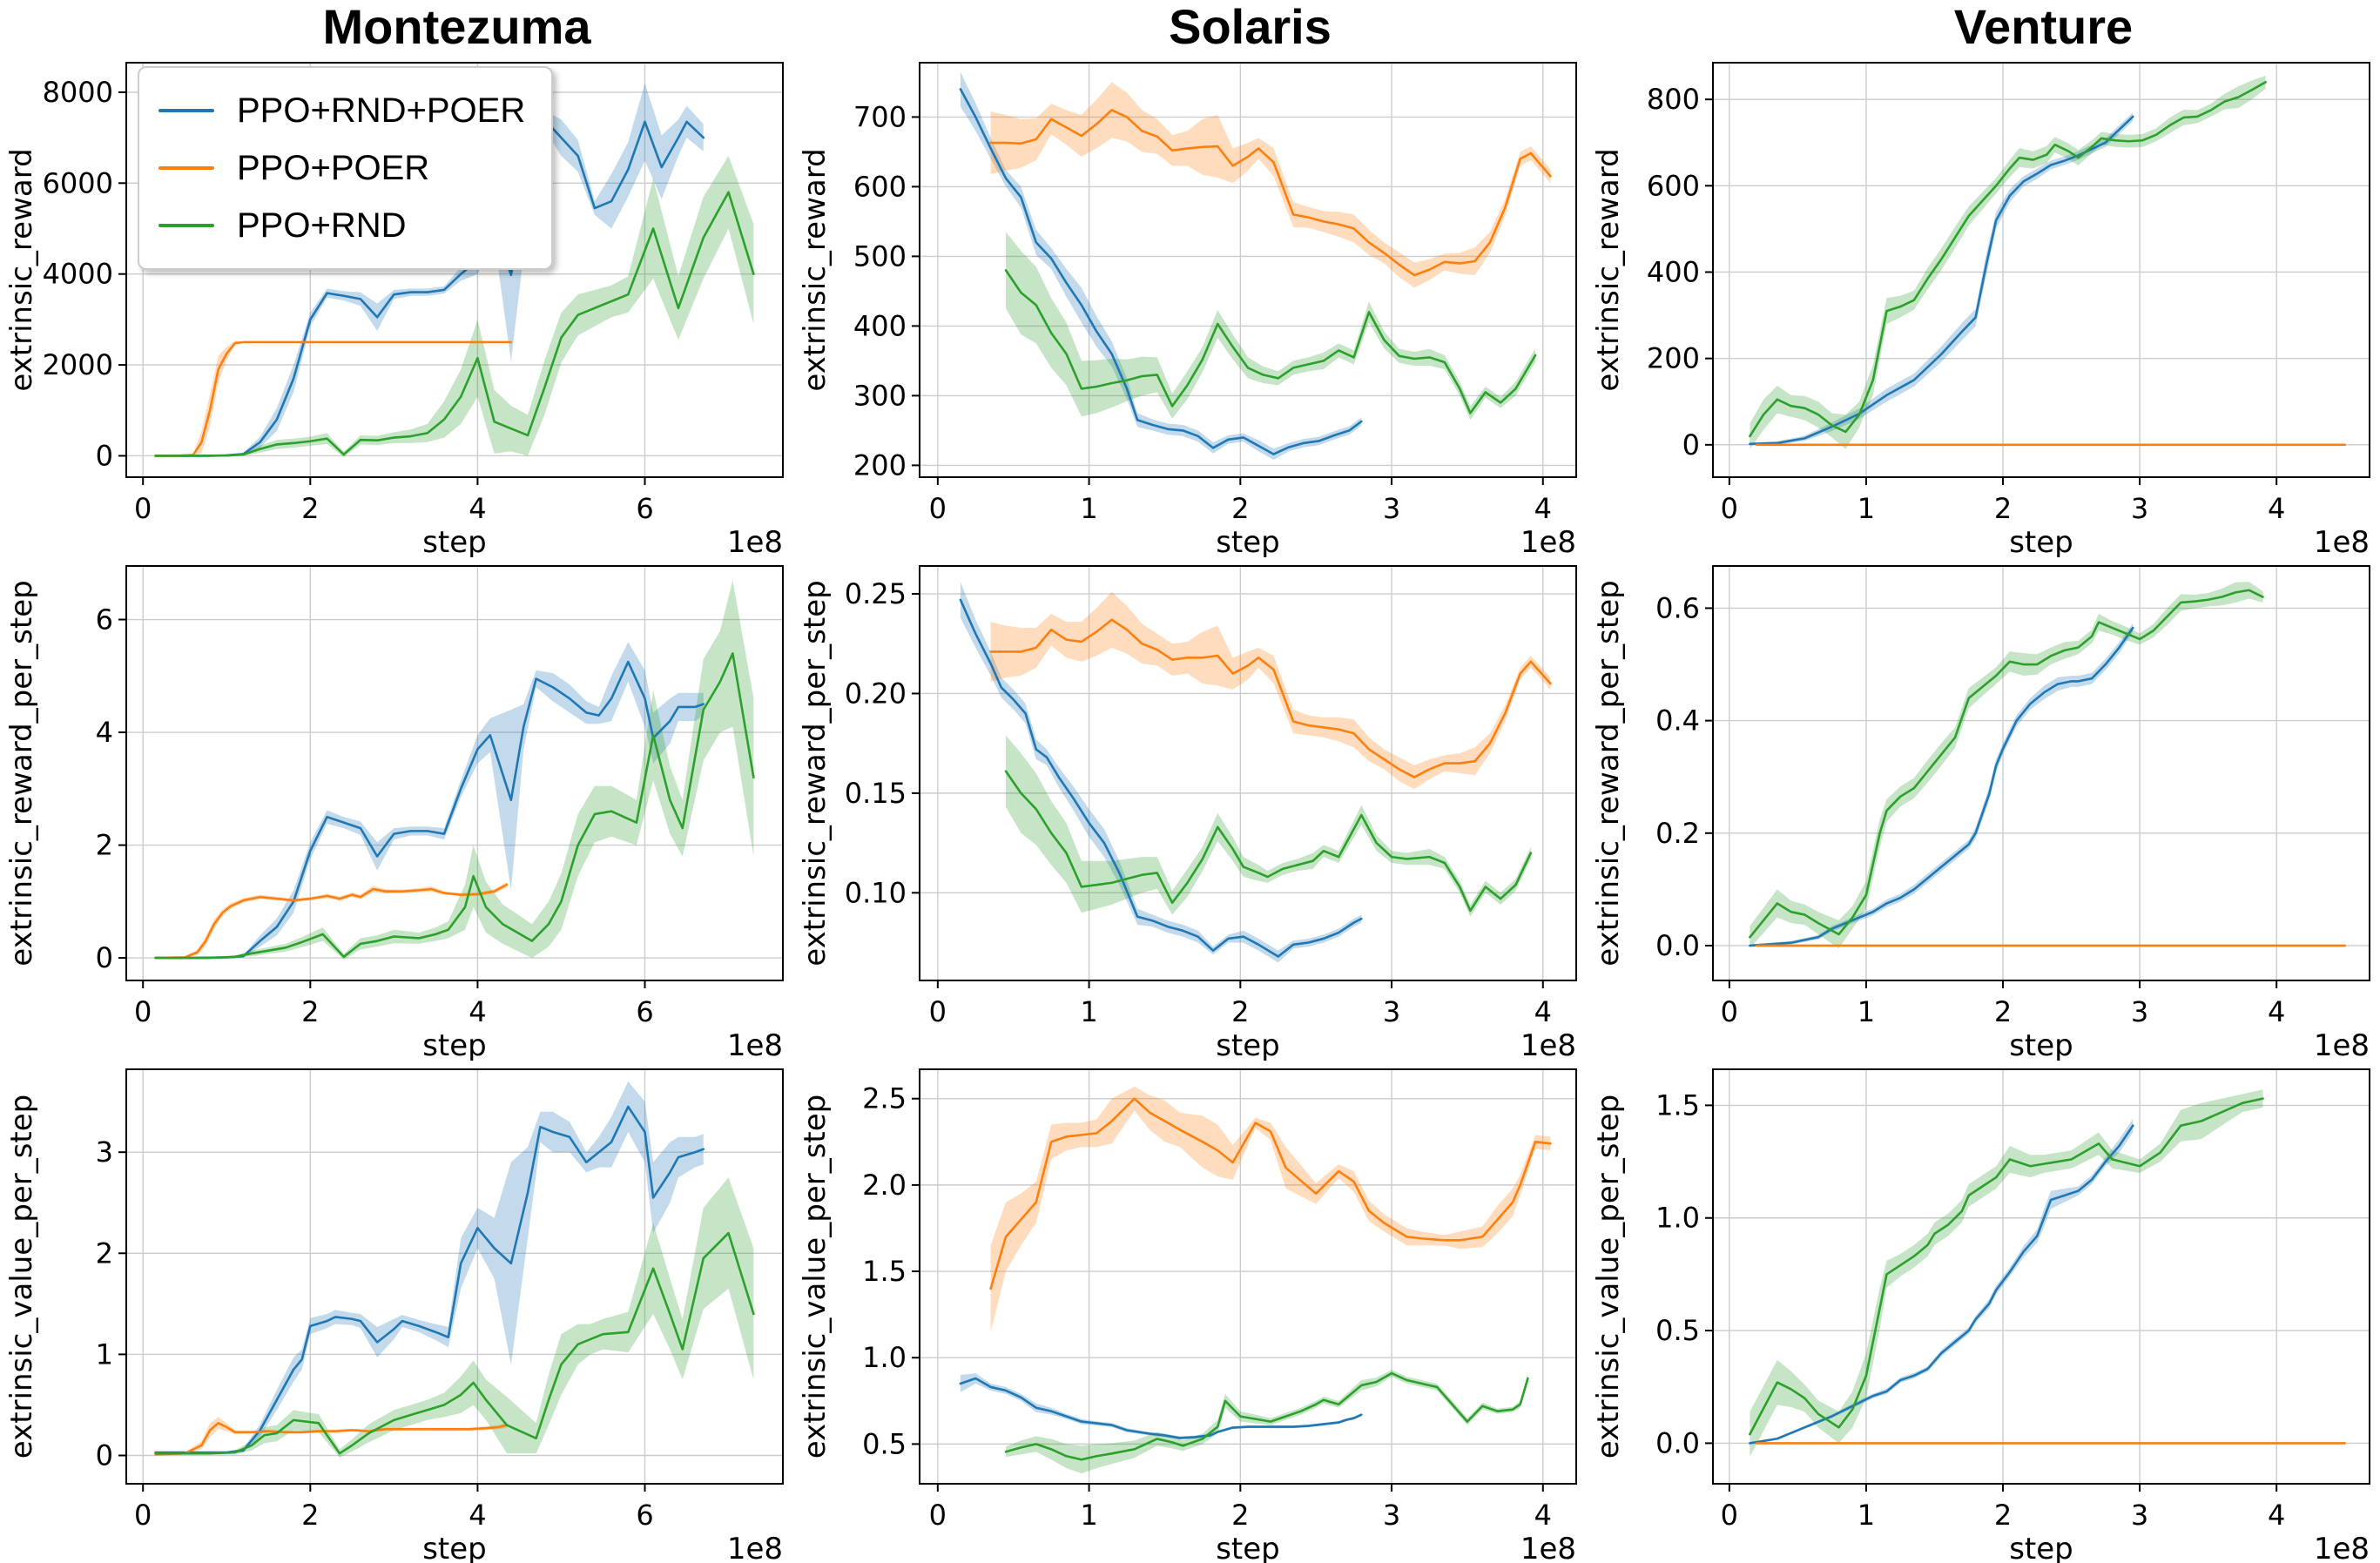 The image size is (2380, 1563). I want to click on svg-text: 1.5, so click(1677, 1105).